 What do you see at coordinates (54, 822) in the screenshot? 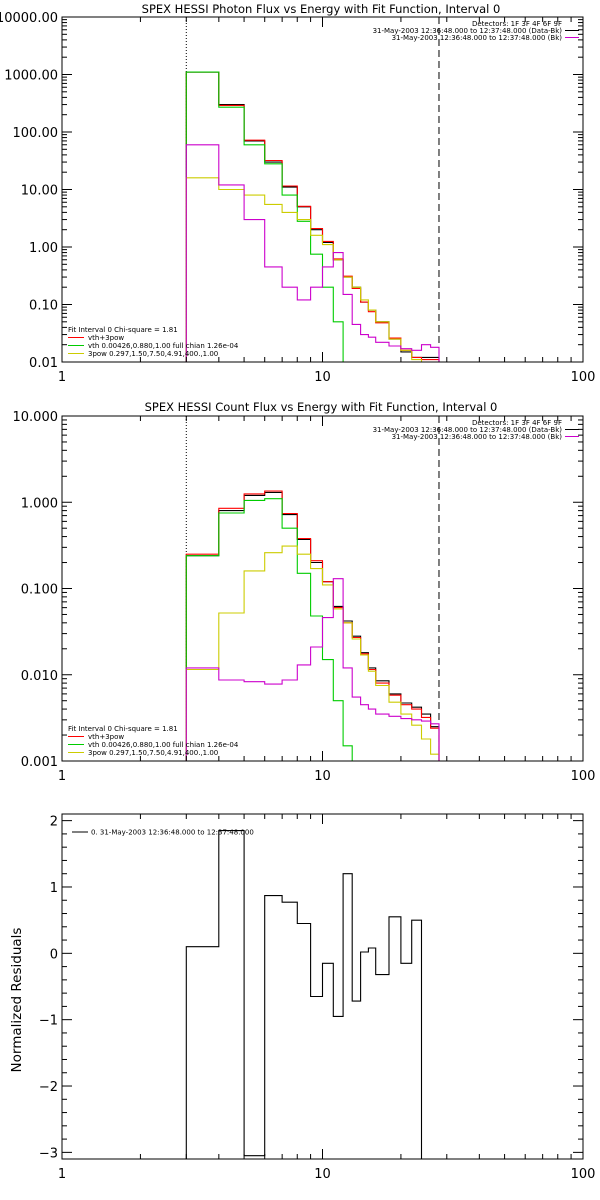
I see `y-tick-label: 2` at bounding box center [54, 822].